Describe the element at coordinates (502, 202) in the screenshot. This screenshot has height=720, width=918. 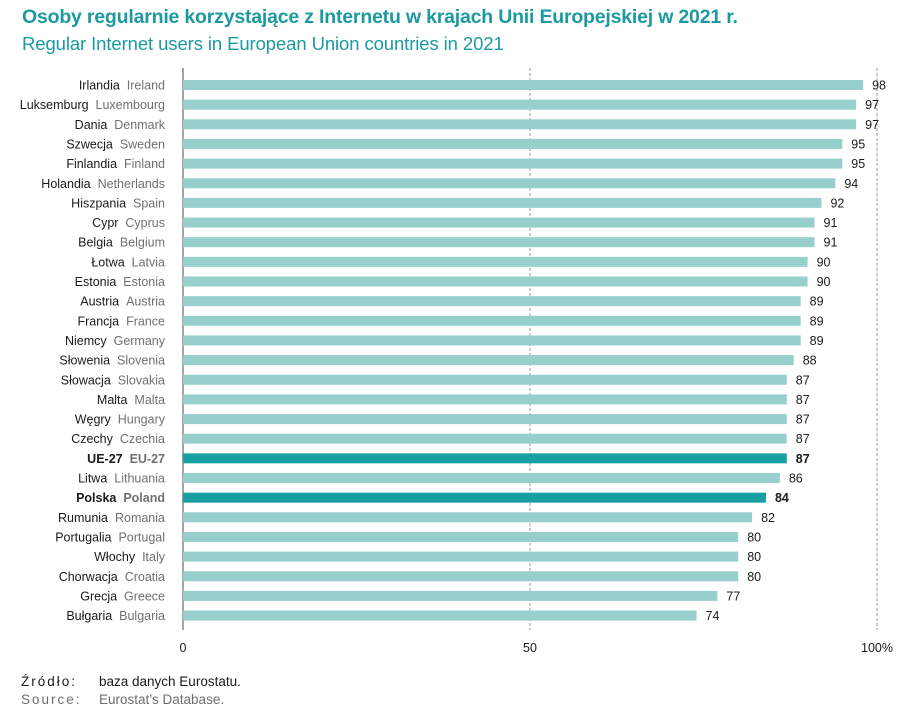
I see `bar-spain` at that location.